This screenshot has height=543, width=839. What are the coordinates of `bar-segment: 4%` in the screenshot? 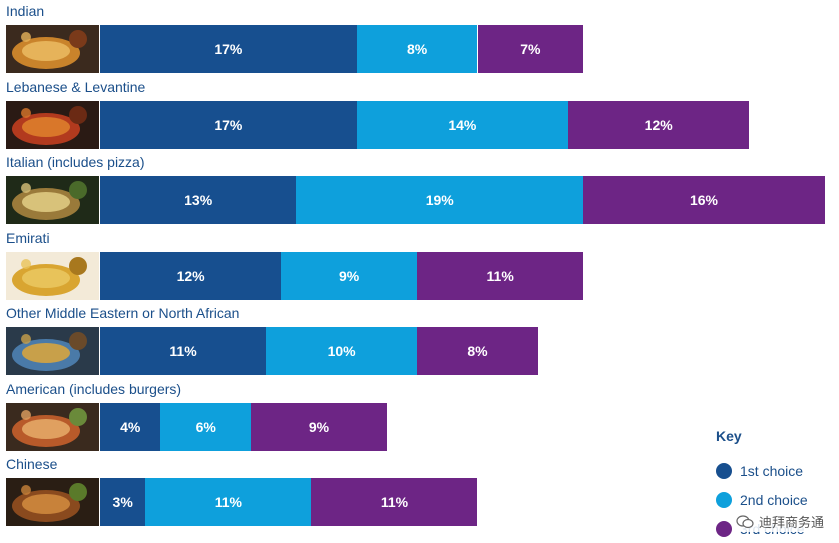 It's located at (130, 426).